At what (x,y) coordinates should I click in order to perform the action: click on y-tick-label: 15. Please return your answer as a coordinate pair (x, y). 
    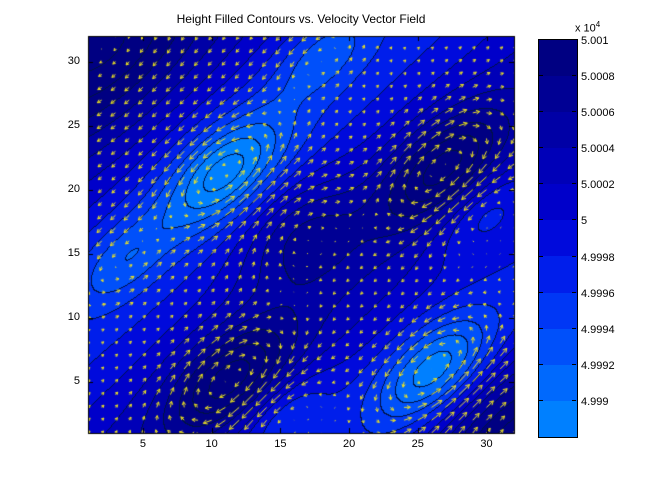
    Looking at the image, I should click on (73, 252).